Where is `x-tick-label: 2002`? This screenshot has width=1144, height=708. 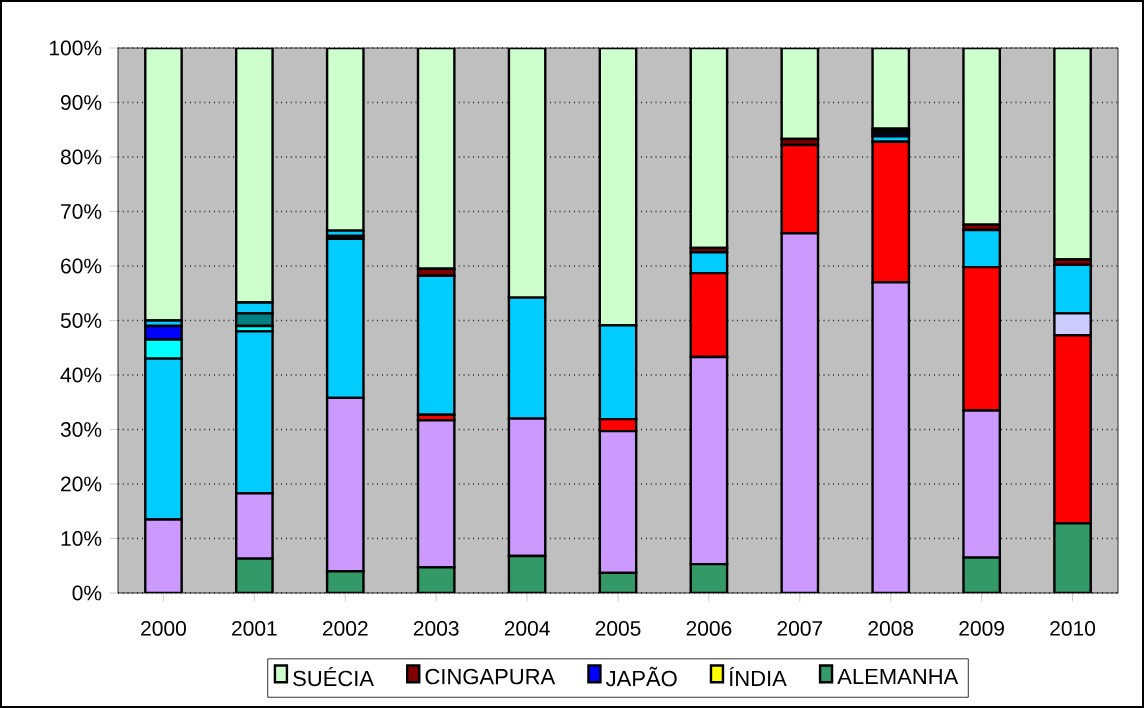
x-tick-label: 2002 is located at coordinates (345, 628).